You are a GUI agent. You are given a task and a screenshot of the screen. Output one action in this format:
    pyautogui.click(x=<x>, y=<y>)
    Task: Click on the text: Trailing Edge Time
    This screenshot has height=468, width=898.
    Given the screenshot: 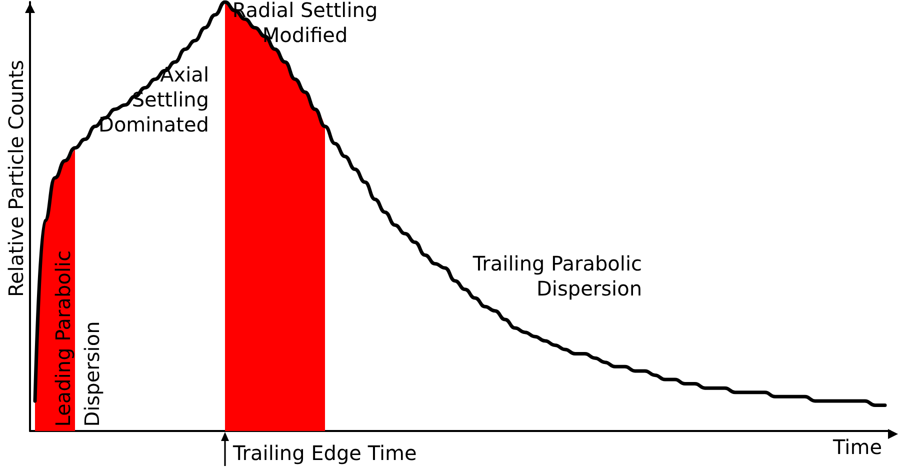 What is the action you would take?
    pyautogui.click(x=324, y=453)
    